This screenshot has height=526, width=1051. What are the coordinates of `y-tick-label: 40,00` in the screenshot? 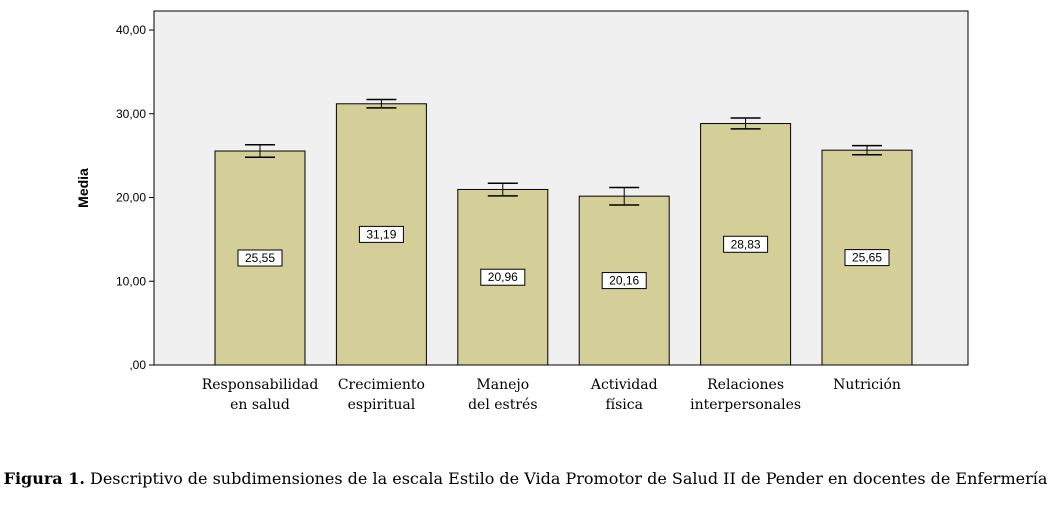 It's located at (131, 30).